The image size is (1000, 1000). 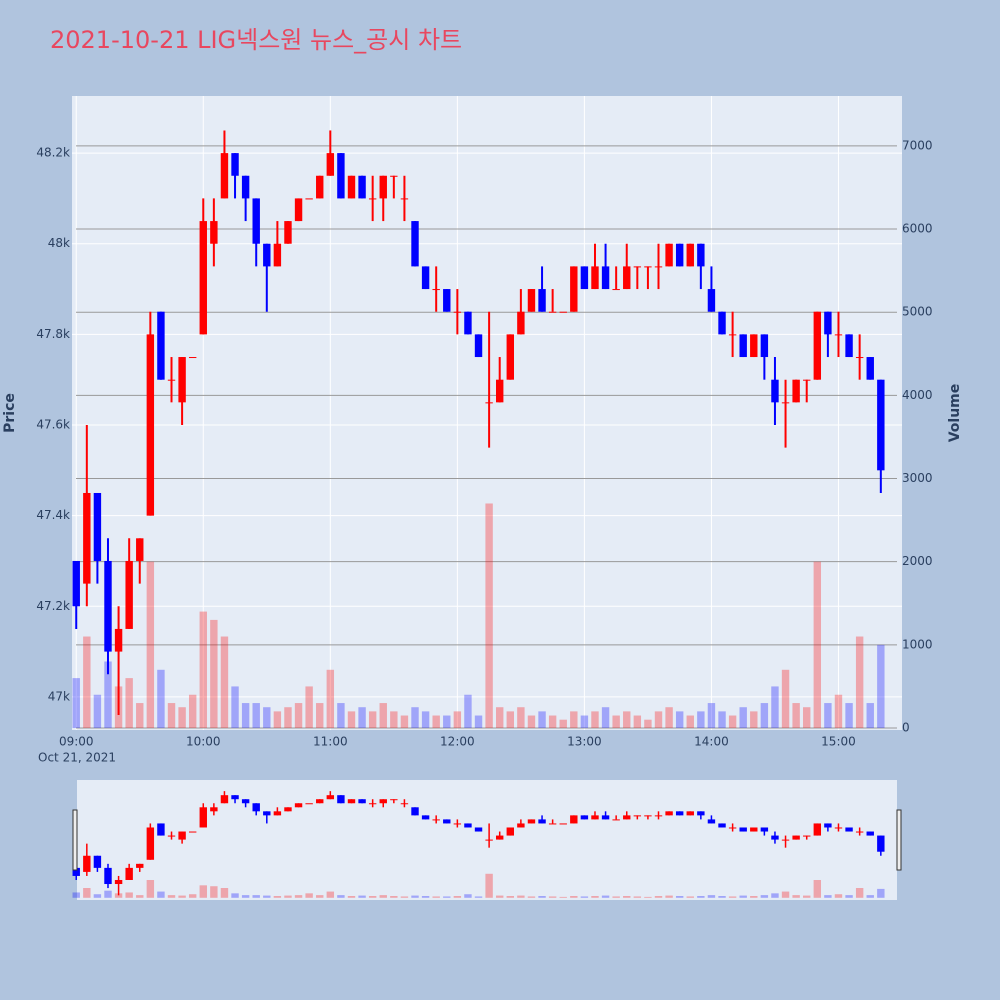 I want to click on y2-tick-label: 5000, so click(x=917, y=312).